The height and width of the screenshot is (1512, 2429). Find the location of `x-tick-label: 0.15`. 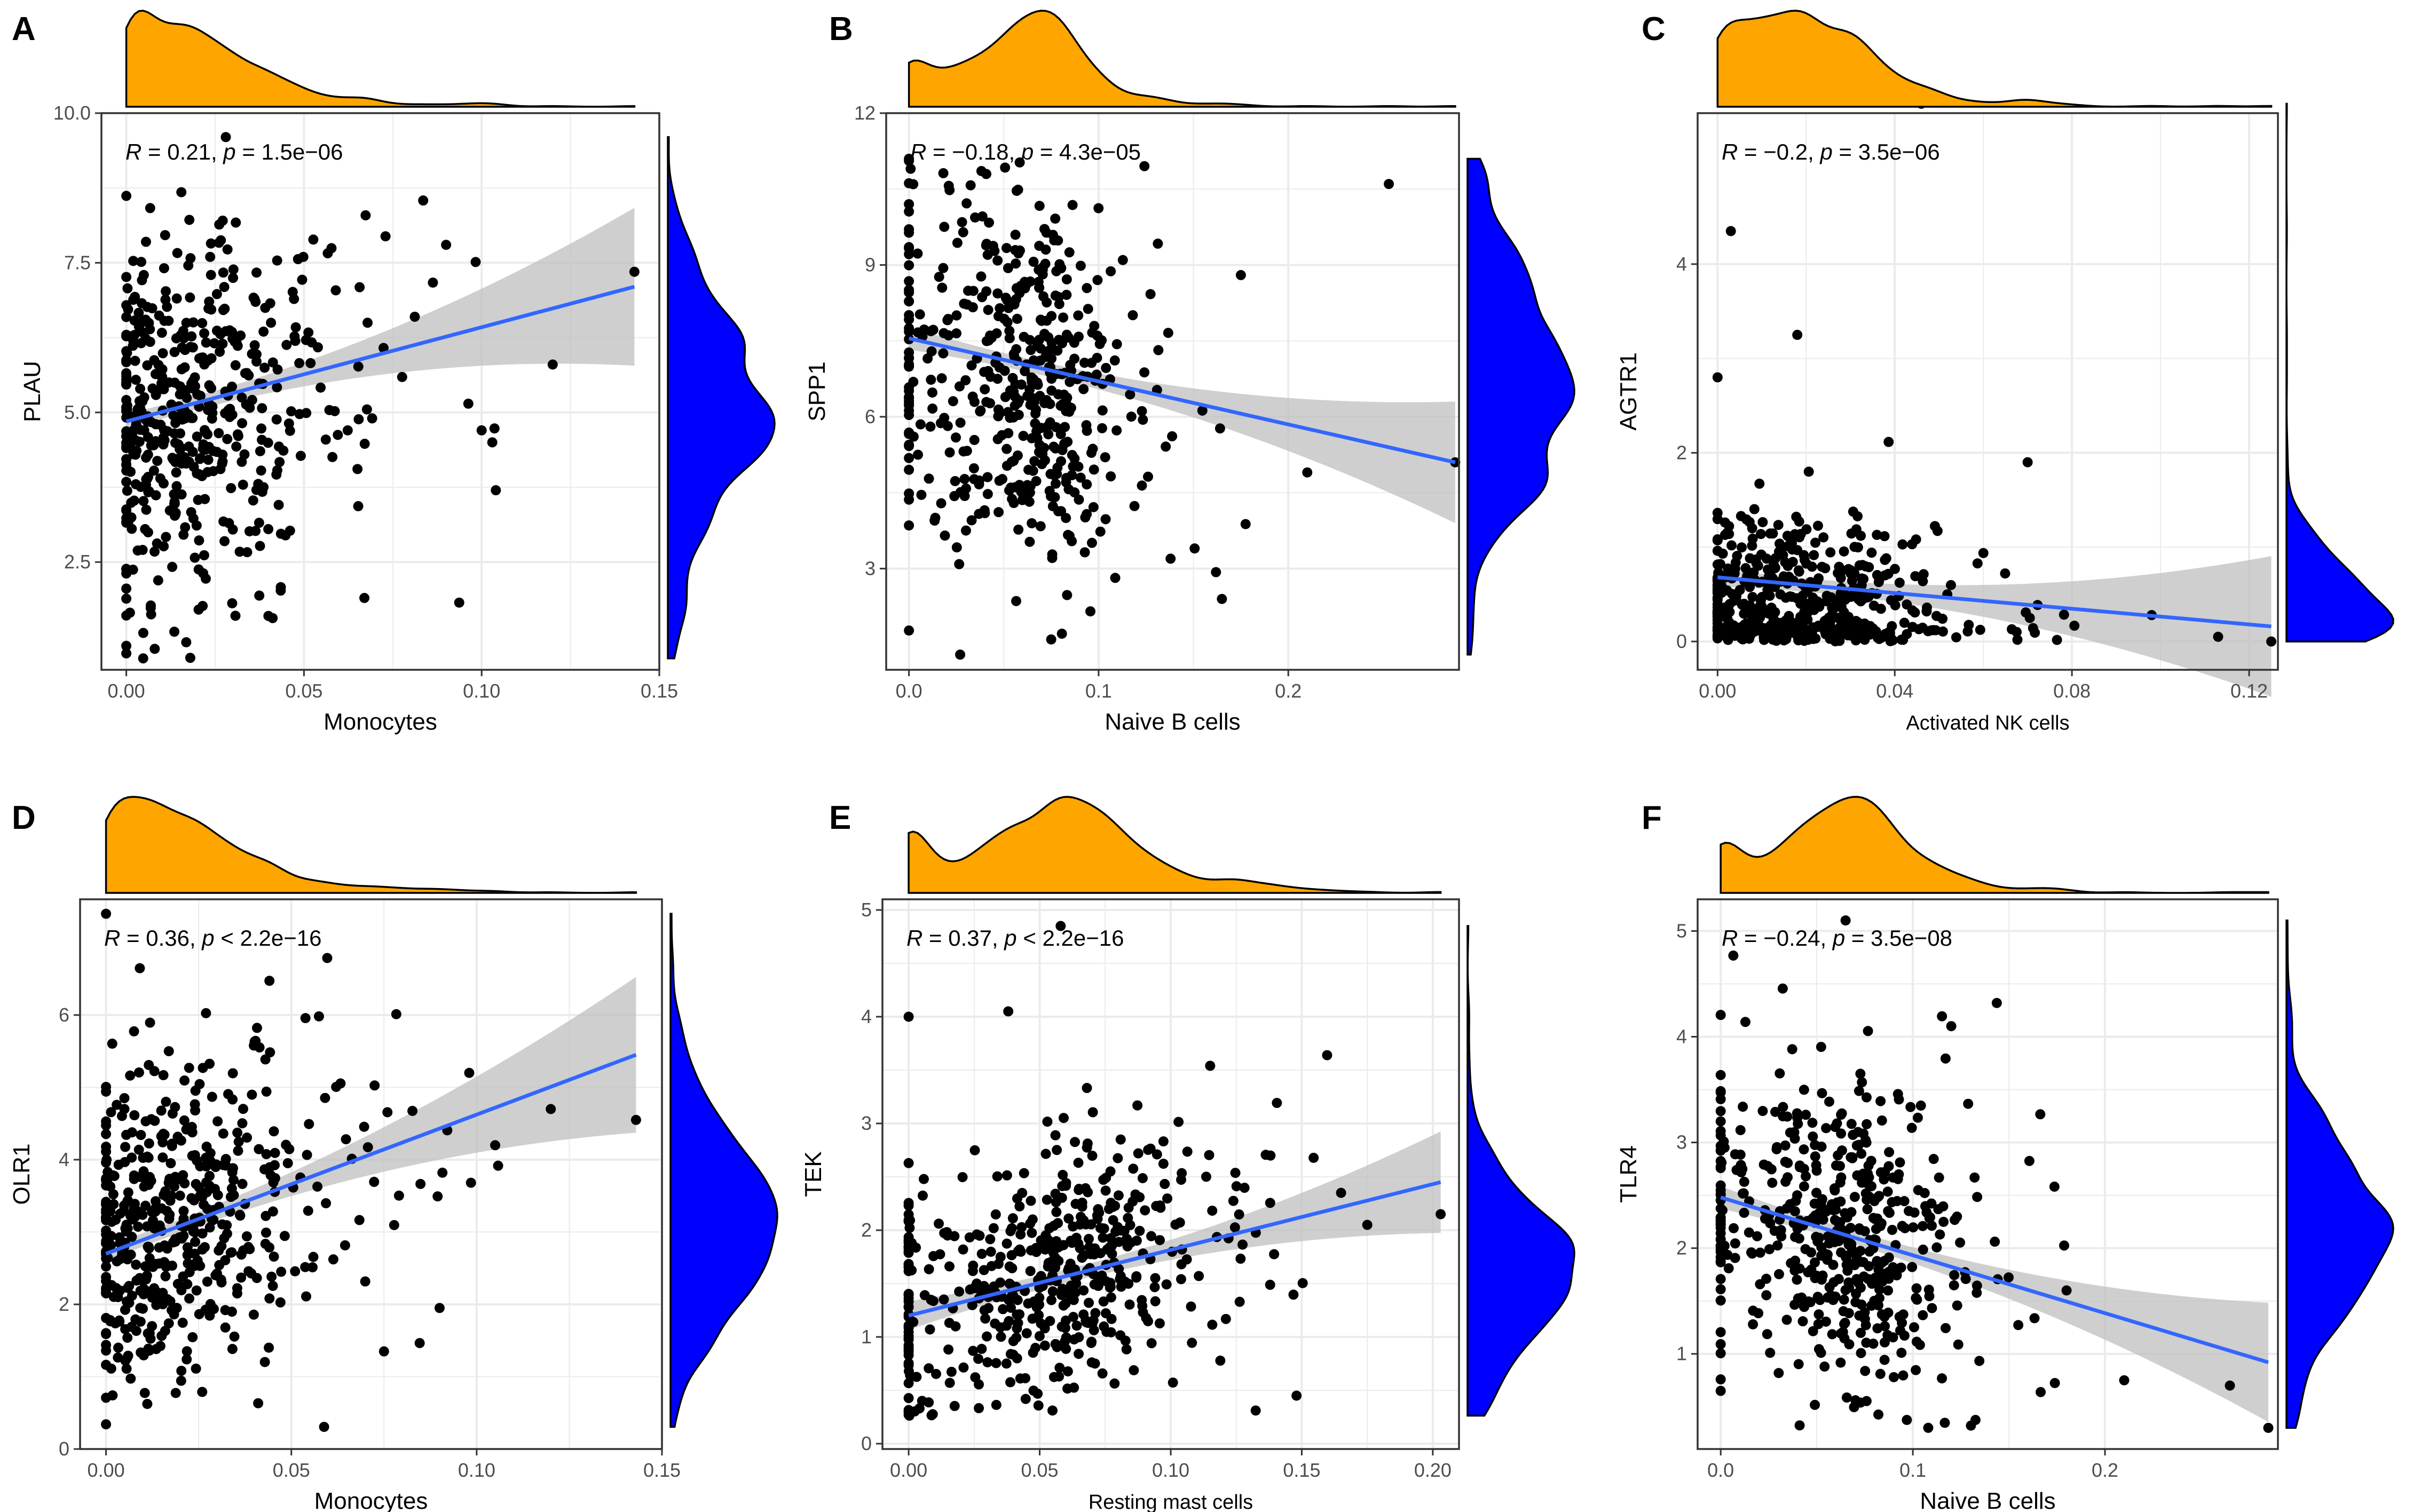

x-tick-label: 0.15 is located at coordinates (662, 1470).